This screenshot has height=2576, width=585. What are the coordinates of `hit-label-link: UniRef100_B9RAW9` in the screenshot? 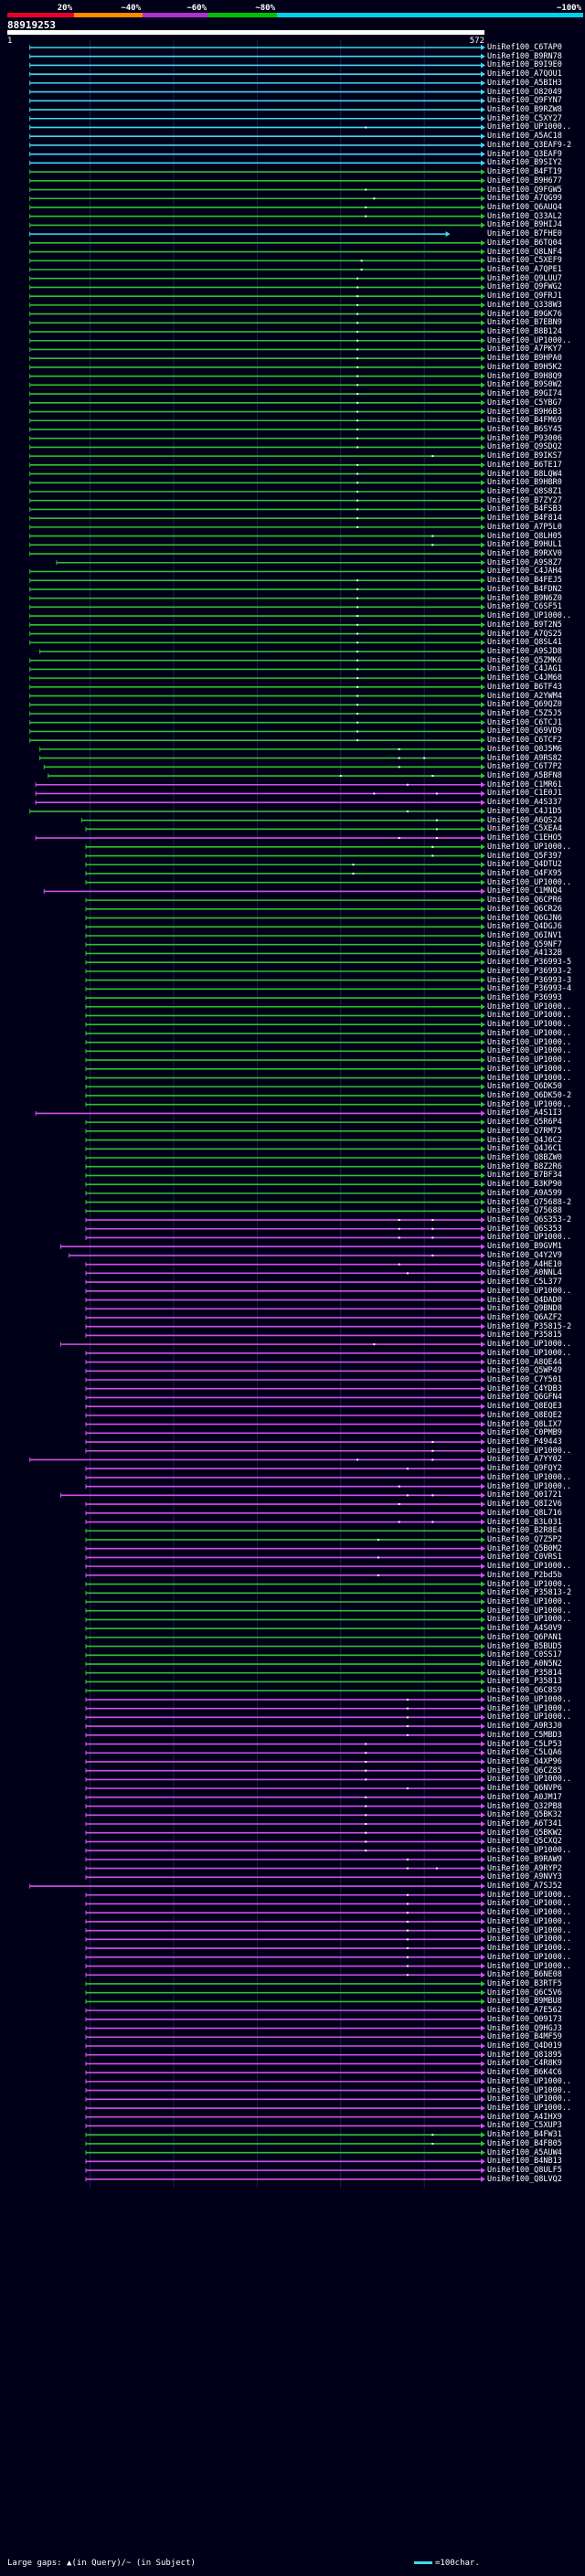 It's located at (524, 1859).